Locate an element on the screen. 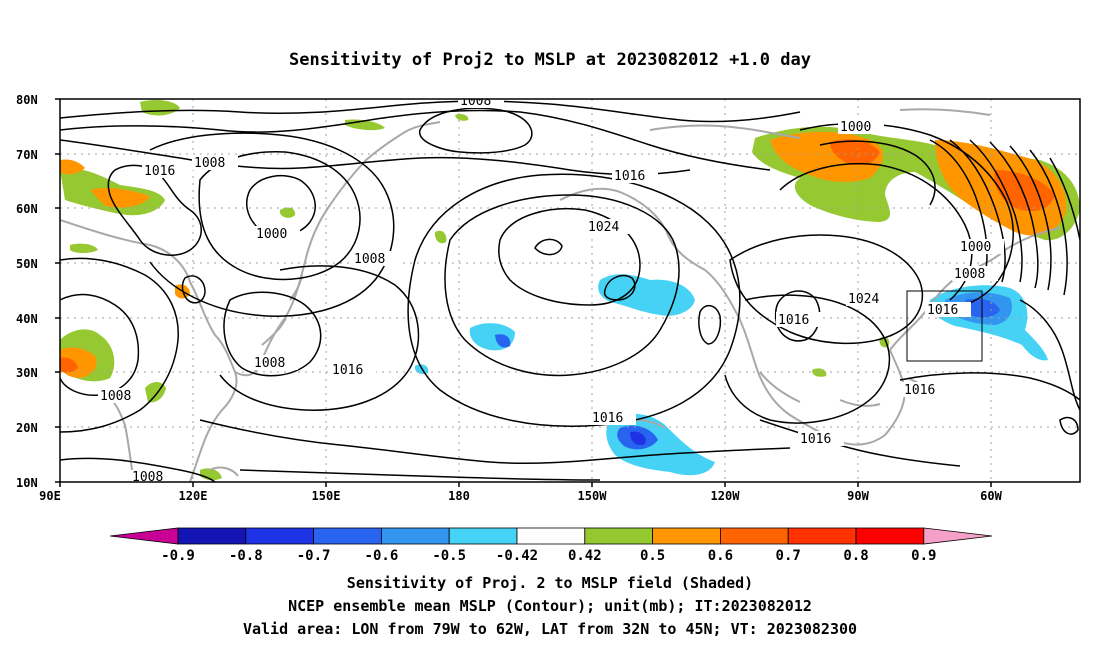 This screenshot has height=650, width=1100. lat-label: 80N is located at coordinates (27, 100).